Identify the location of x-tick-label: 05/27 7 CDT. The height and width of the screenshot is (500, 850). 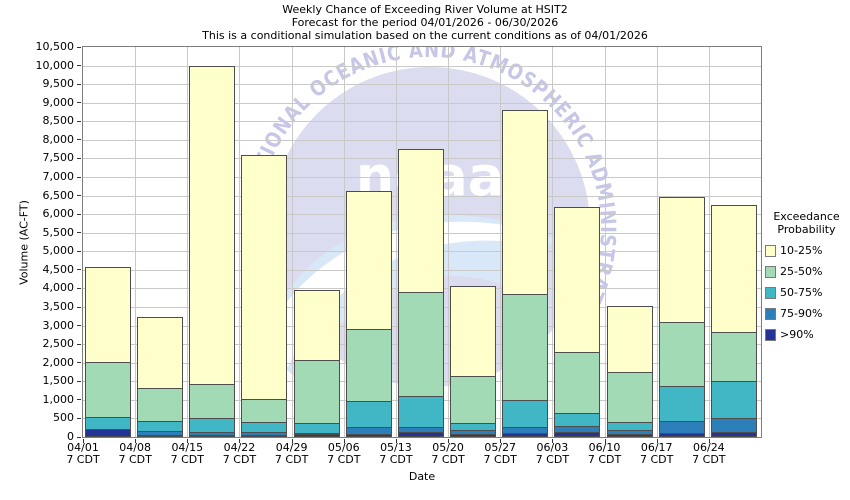
(500, 454).